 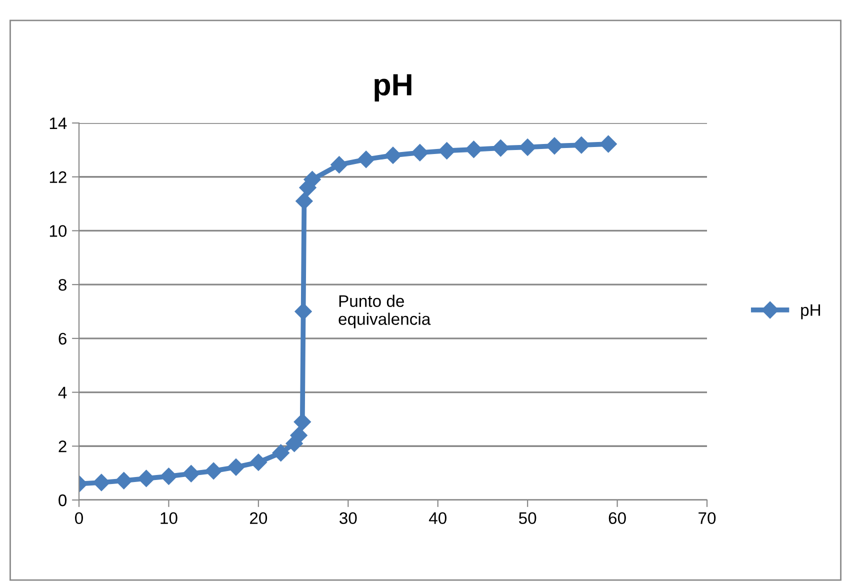 I want to click on y-tick-label: 4, so click(x=62, y=392).